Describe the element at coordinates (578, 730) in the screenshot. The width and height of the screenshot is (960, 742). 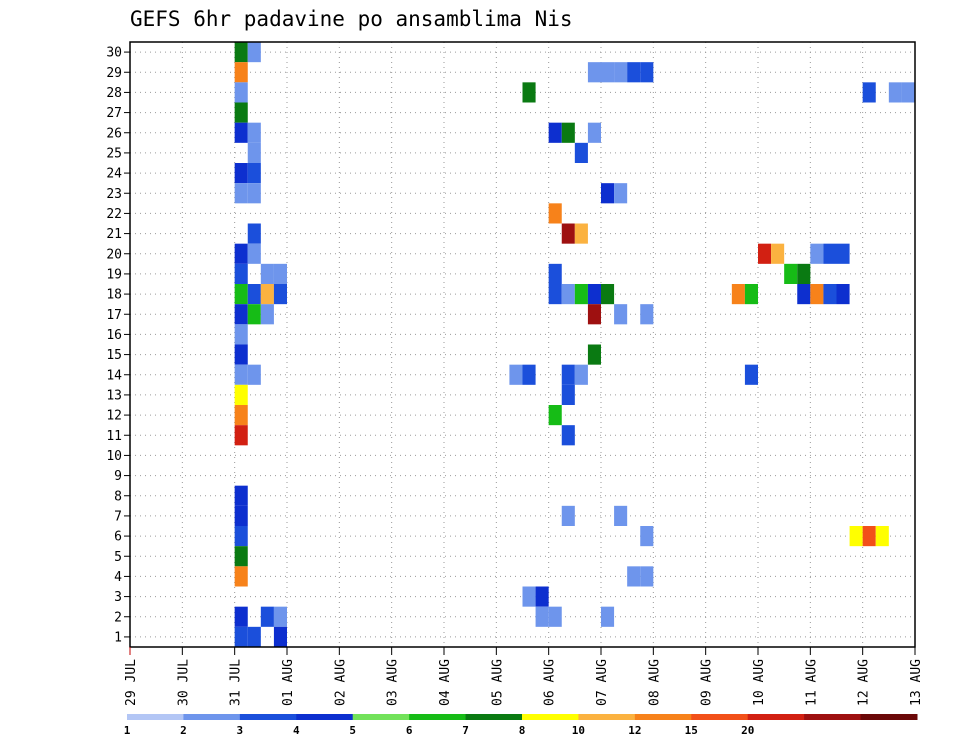
I see `colorbar-label: 10` at that location.